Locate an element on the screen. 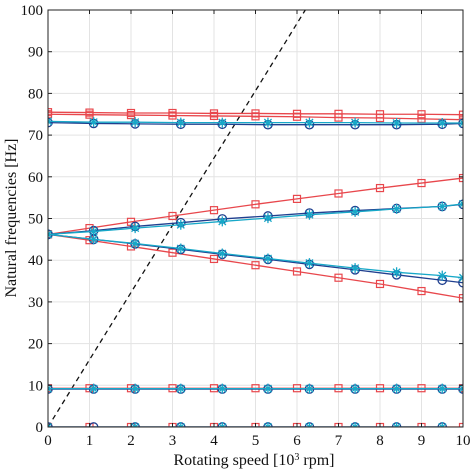 This screenshot has height=471, width=474. x-tick-label: 2 is located at coordinates (131, 441).